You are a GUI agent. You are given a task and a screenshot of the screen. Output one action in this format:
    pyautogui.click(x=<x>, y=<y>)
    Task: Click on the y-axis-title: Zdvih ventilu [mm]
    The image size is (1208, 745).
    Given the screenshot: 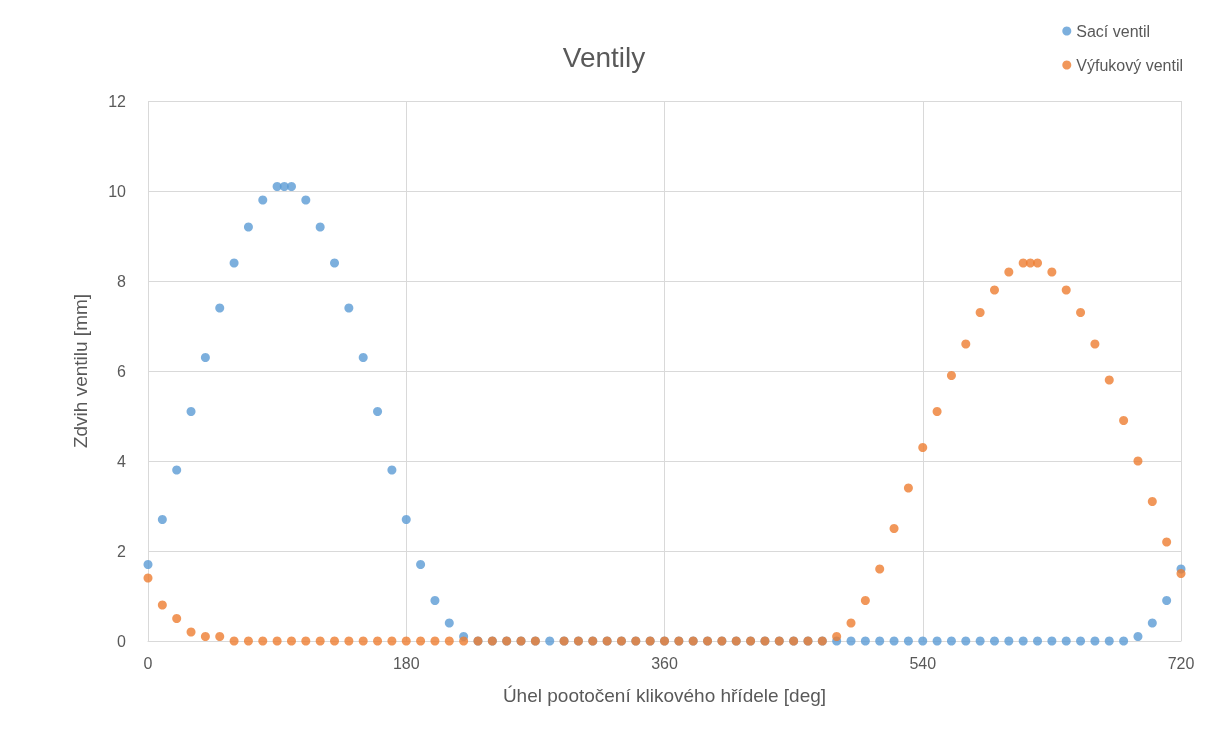 What is the action you would take?
    pyautogui.click(x=80, y=371)
    